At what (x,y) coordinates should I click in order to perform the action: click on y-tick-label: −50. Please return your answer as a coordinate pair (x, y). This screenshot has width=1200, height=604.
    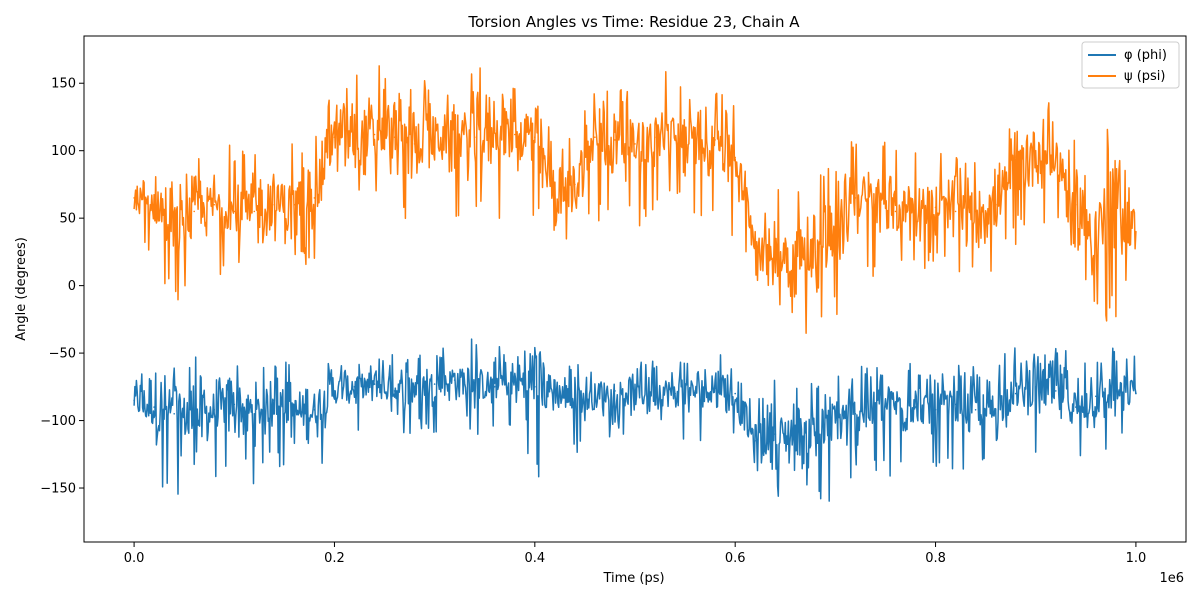
    Looking at the image, I should click on (62, 354).